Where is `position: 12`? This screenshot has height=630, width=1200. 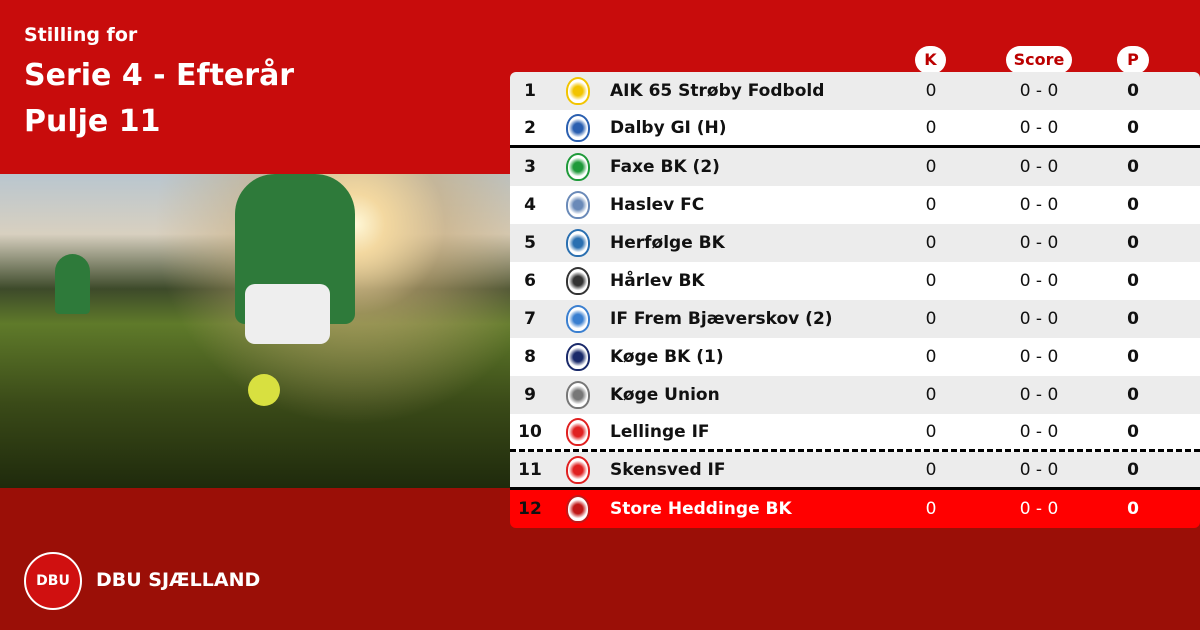 position: 12 is located at coordinates (530, 509).